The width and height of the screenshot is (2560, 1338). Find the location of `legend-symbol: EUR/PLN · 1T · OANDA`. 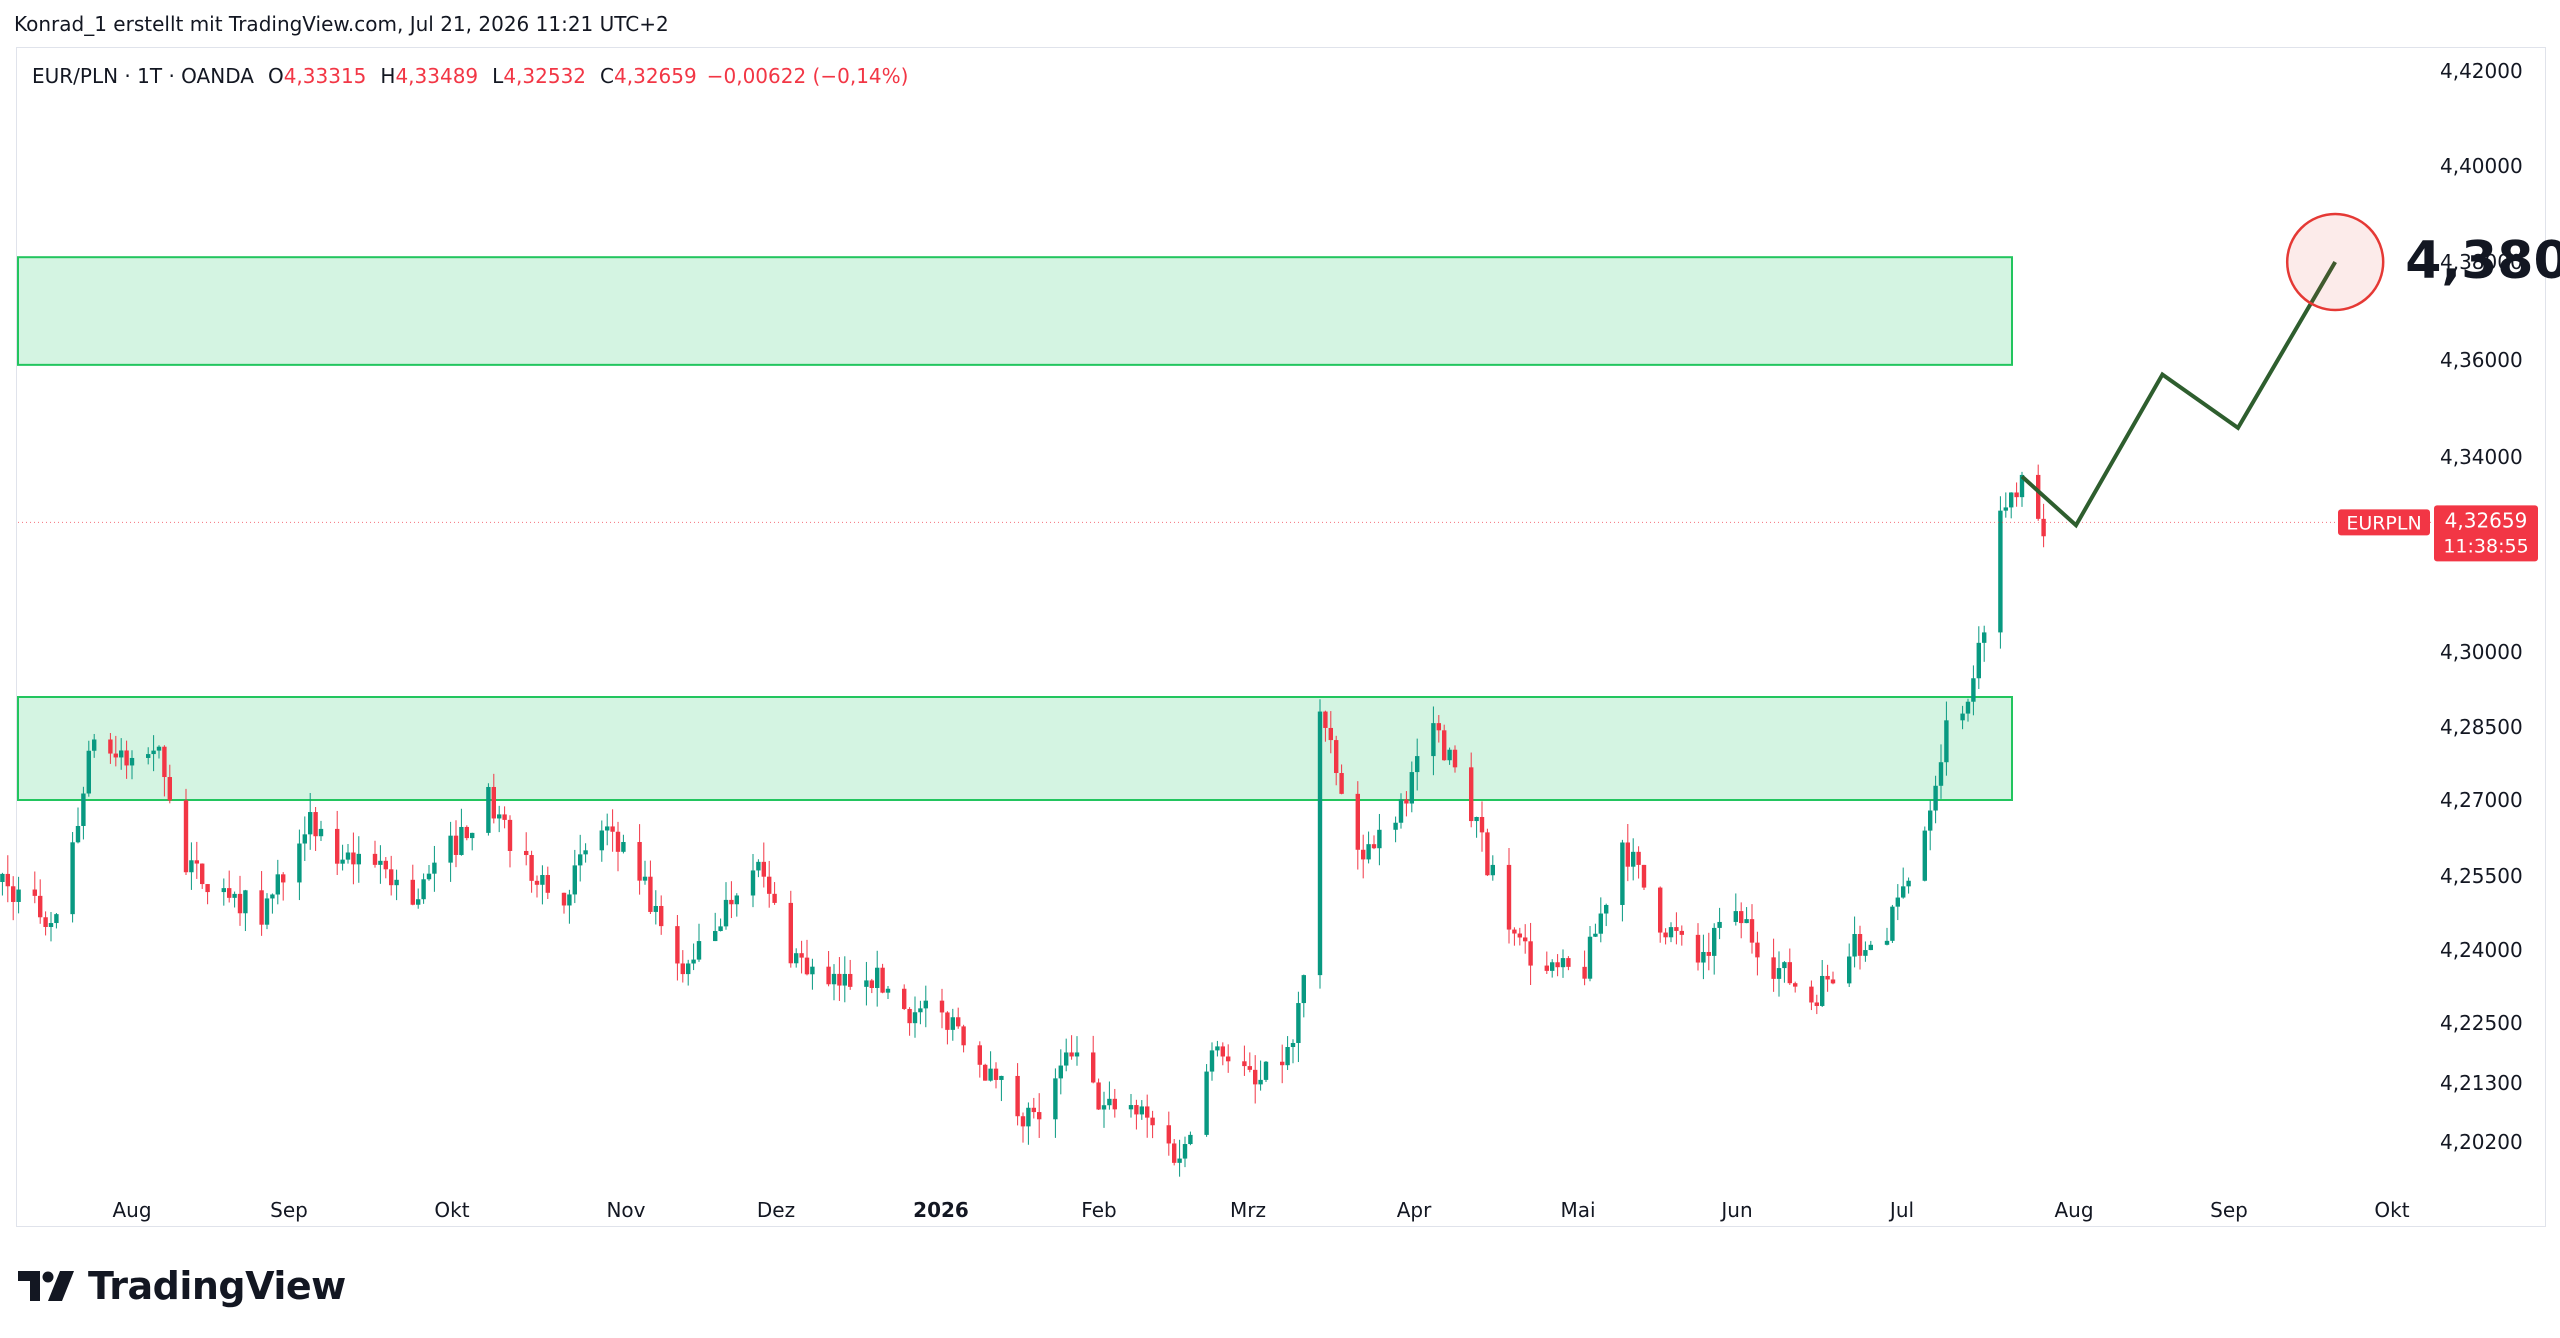

legend-symbol: EUR/PLN · 1T · OANDA is located at coordinates (143, 76).